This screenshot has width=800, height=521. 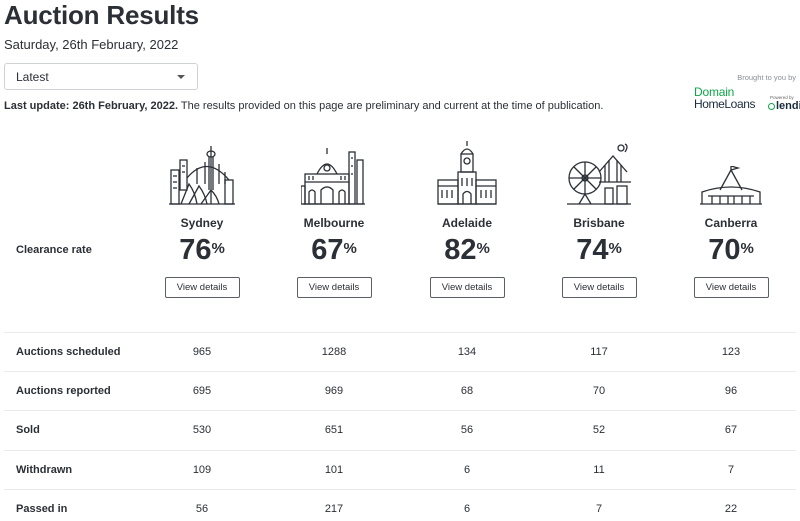 I want to click on table-row: Sold 530 651 56 52 67, so click(x=400, y=429).